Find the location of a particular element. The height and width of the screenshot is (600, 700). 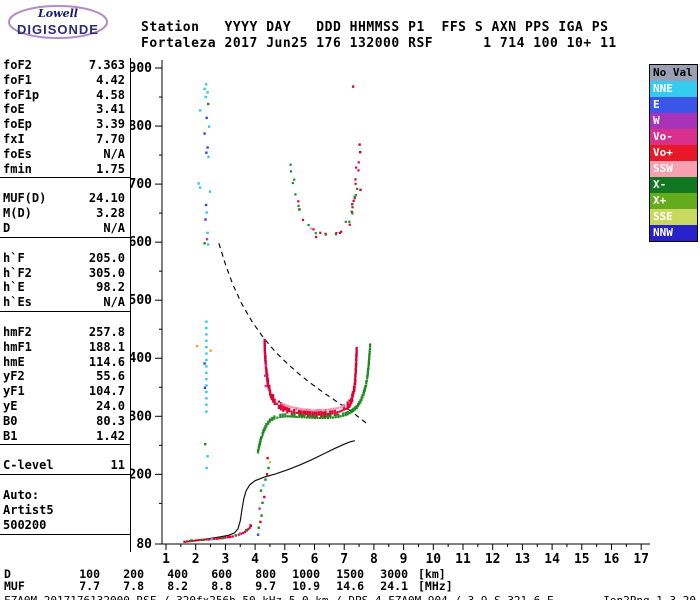

autoscaling-line-auto: Auto: is located at coordinates (65, 495).